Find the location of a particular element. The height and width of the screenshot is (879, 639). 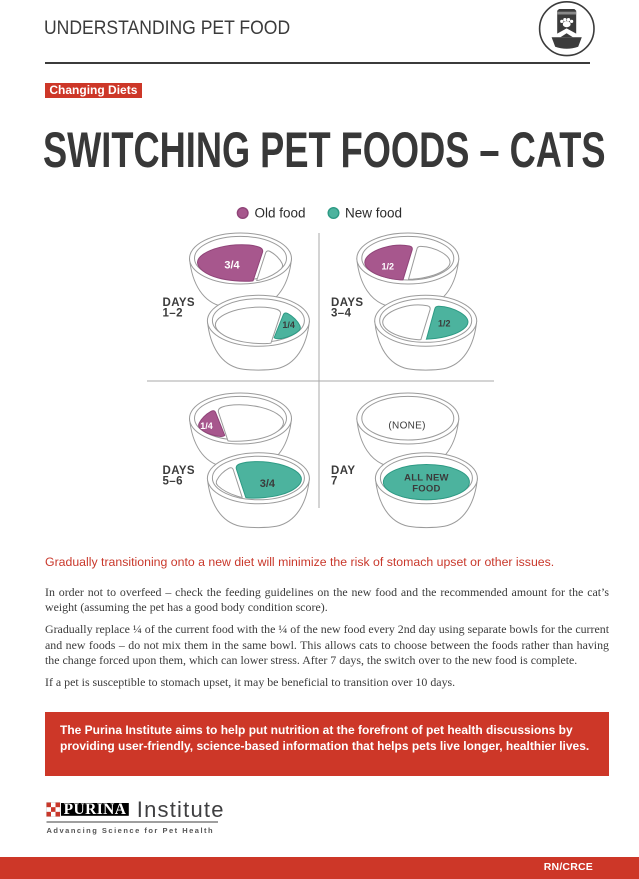

svg-text: 7 is located at coordinates (334, 482).